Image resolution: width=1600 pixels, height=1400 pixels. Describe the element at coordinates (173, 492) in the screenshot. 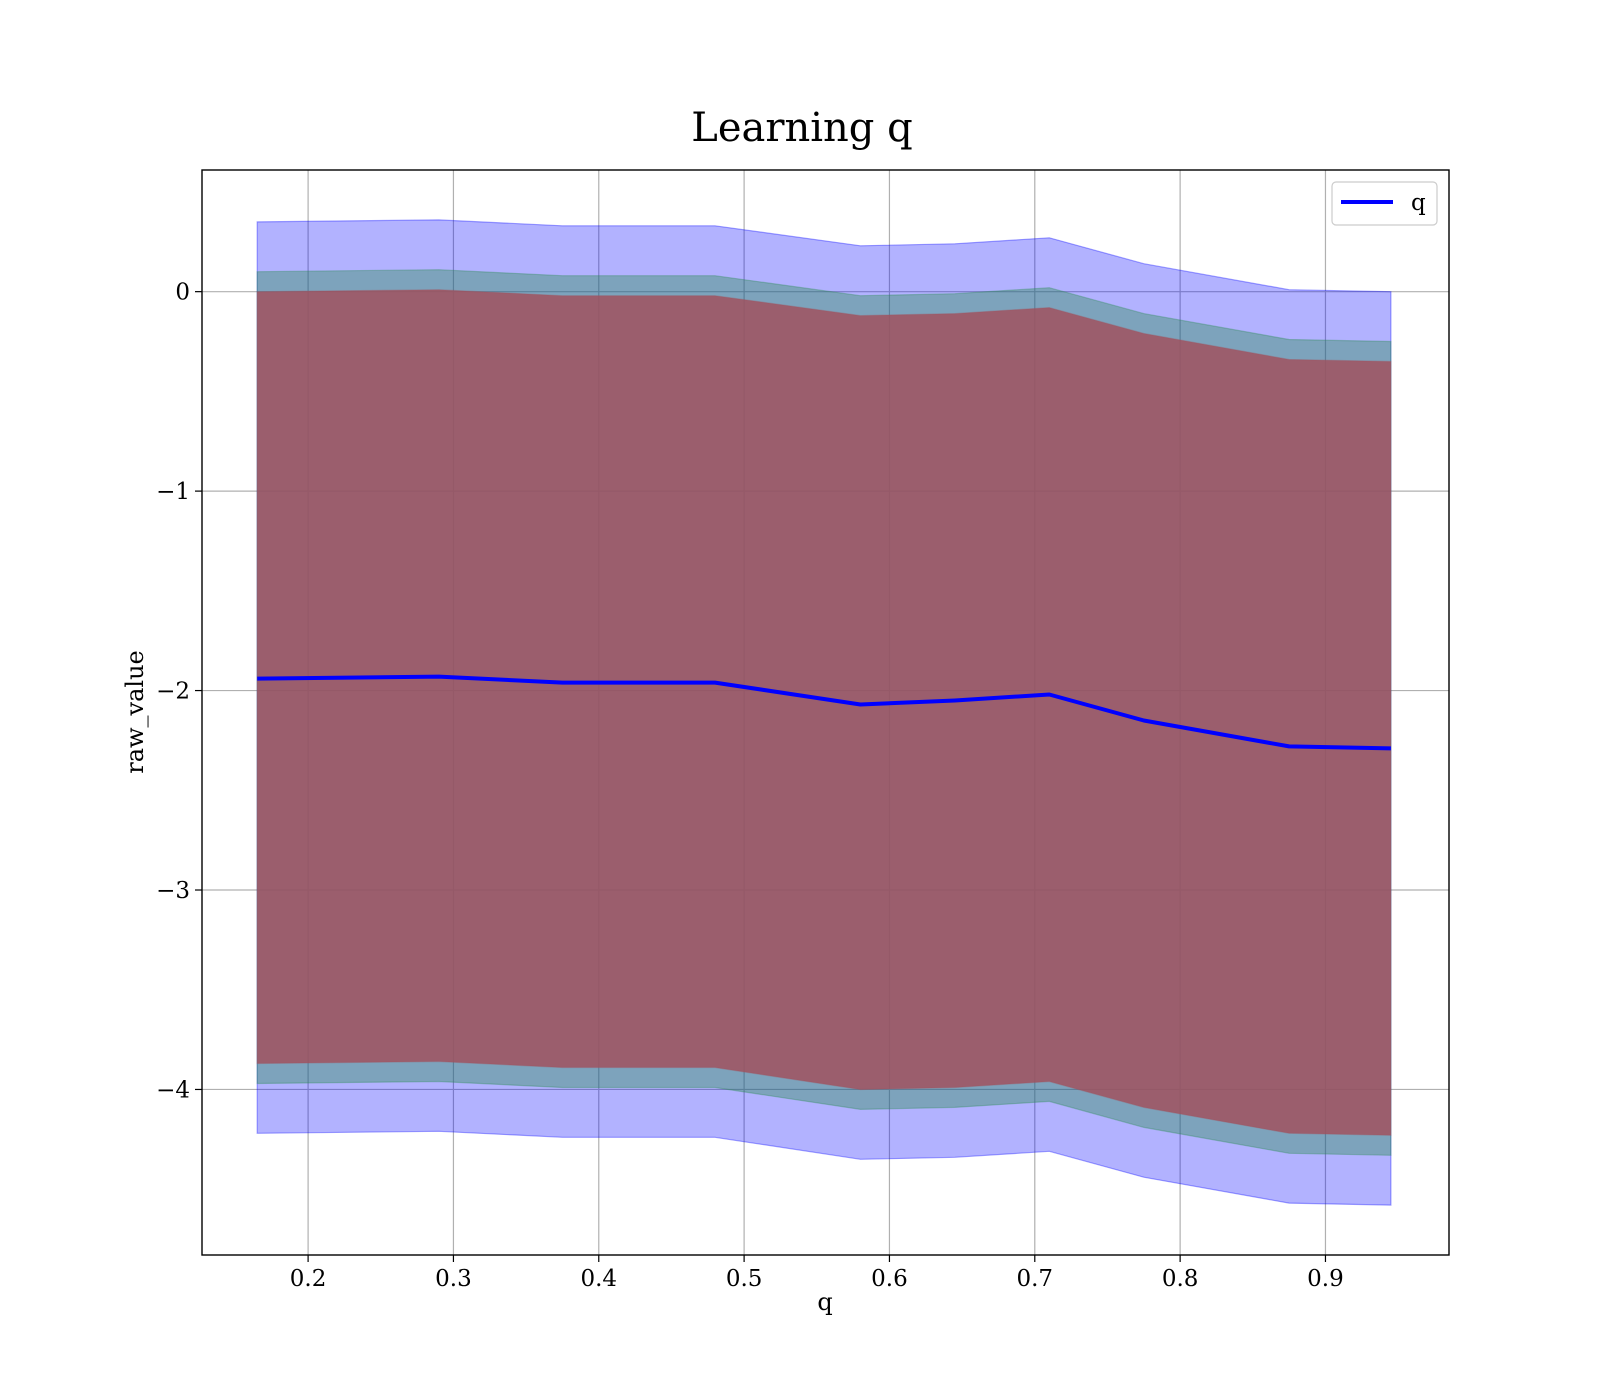

I see `y-tick-label: −1` at that location.